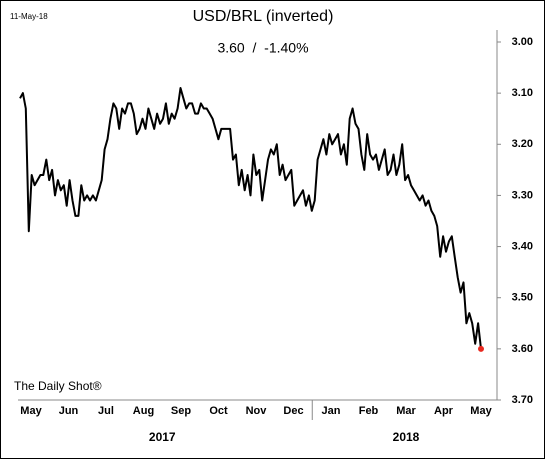  Describe the element at coordinates (29, 16) in the screenshot. I see `date: 11-May-18` at that location.